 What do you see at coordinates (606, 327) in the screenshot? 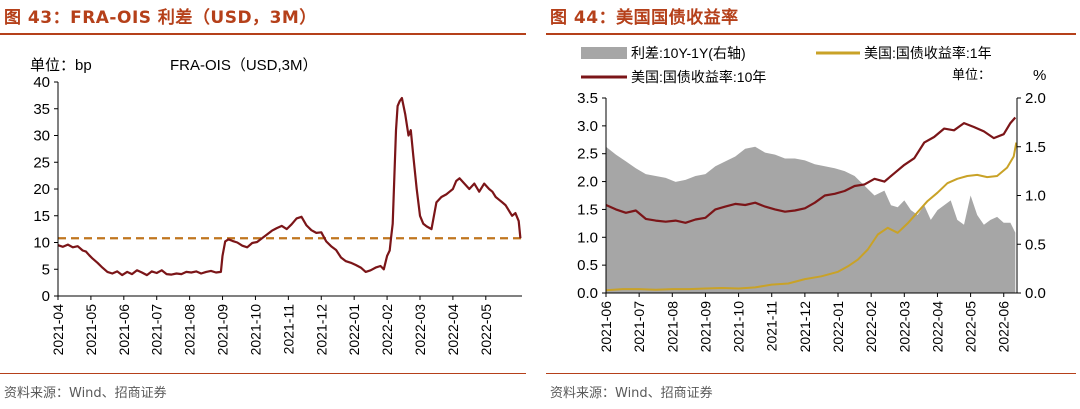
I see `right-x-tick-label: 2021-06` at bounding box center [606, 327].